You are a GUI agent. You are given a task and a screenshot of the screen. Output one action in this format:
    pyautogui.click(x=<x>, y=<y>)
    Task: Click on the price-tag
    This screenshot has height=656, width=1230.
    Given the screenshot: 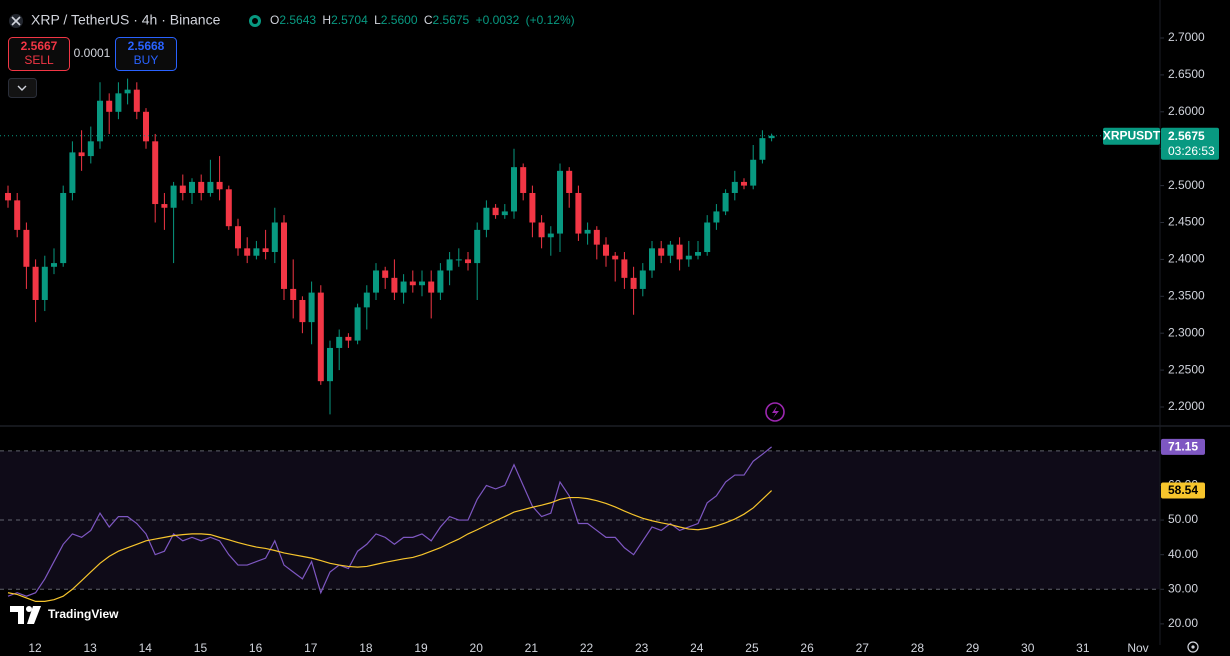 What is the action you would take?
    pyautogui.click(x=1190, y=143)
    